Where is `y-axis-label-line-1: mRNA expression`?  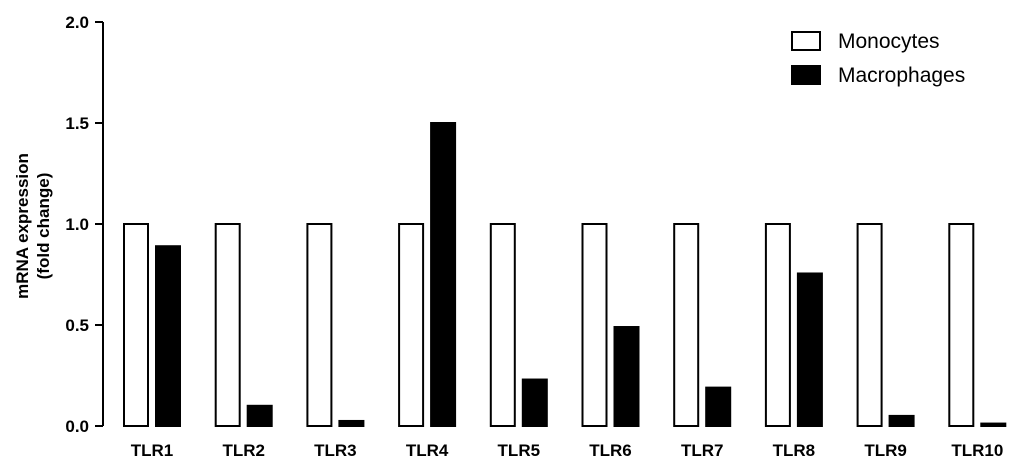 y-axis-label-line-1: mRNA expression is located at coordinates (22, 226).